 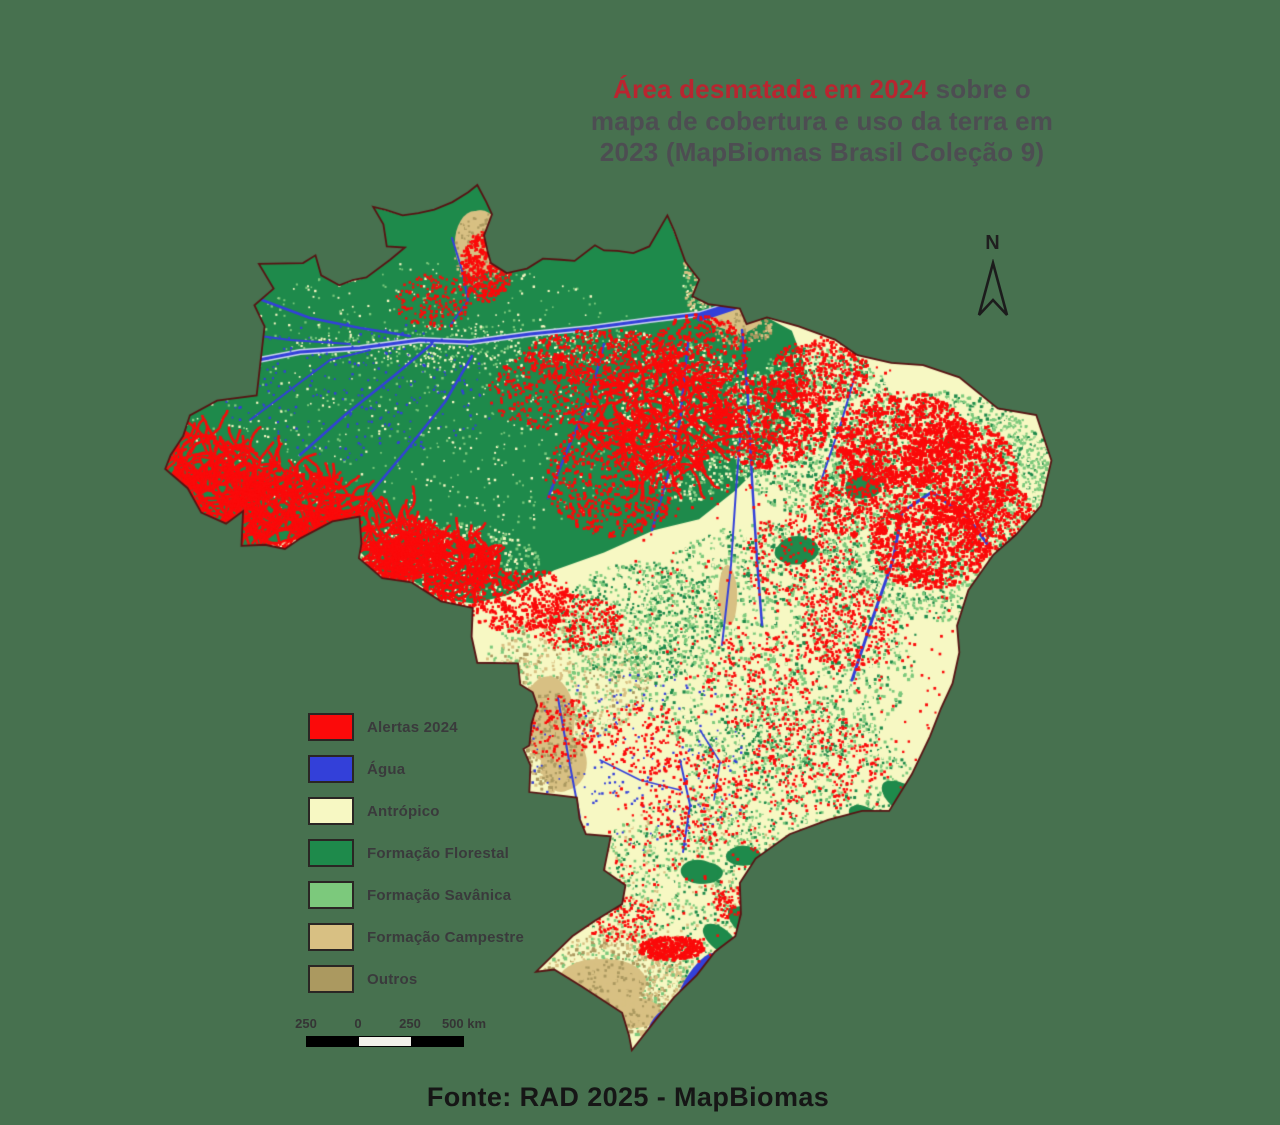 I want to click on legend-swatch-formacao-campestre, so click(x=331, y=937).